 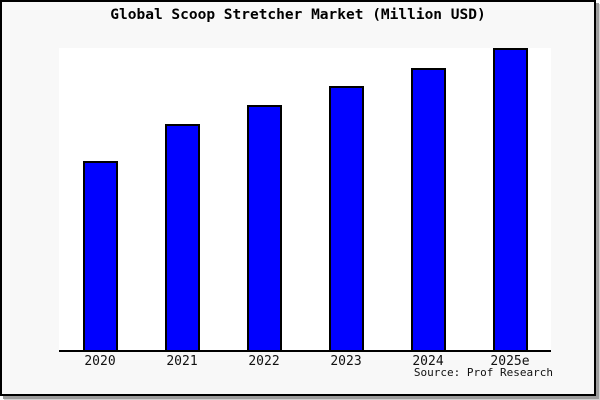 I want to click on x-axis-labels: 2020 2021 2022 2023 2024 2025e, so click(x=305, y=362).